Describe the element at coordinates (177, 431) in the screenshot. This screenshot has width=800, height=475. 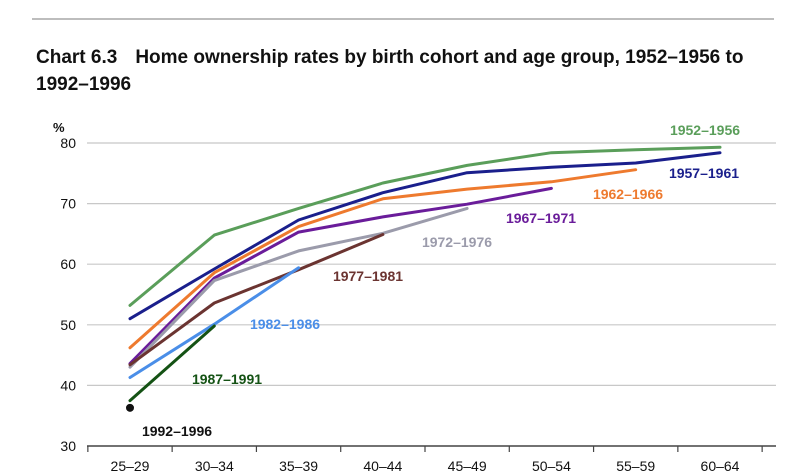
I see `series-label-1992-1996: 1992–1996` at that location.